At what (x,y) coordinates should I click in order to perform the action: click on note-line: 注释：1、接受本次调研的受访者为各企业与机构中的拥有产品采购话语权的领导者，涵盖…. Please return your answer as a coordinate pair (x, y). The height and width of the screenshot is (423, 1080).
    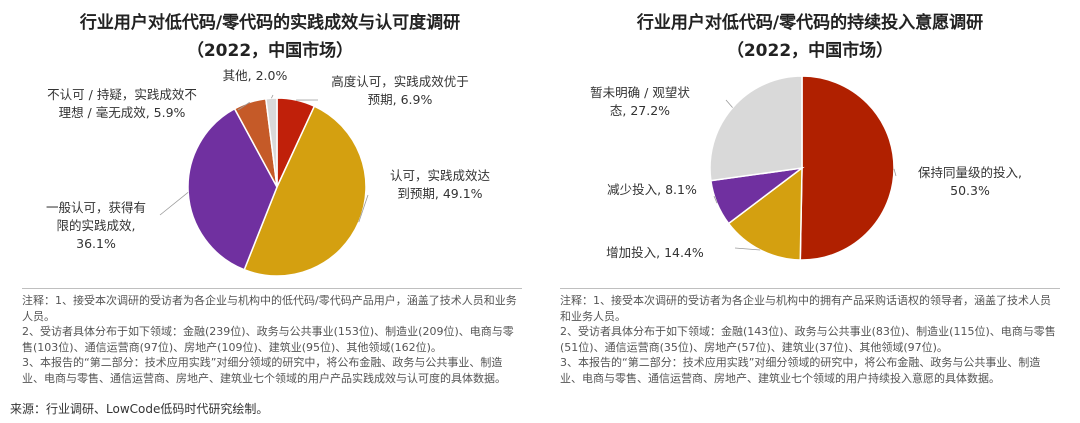
    Looking at the image, I should click on (805, 308).